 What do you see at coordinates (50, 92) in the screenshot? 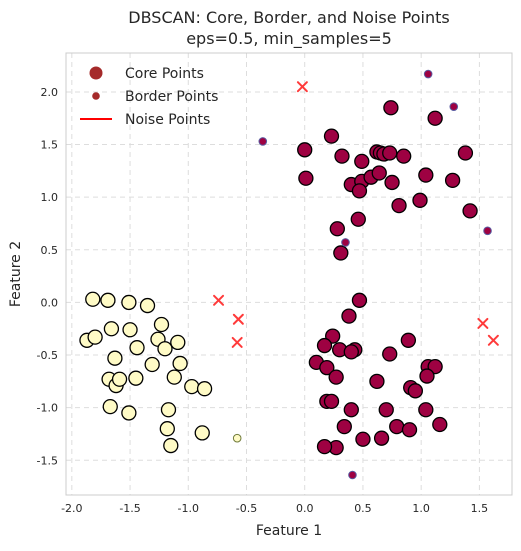
I see `y-tick-label: 2.0` at bounding box center [50, 92].